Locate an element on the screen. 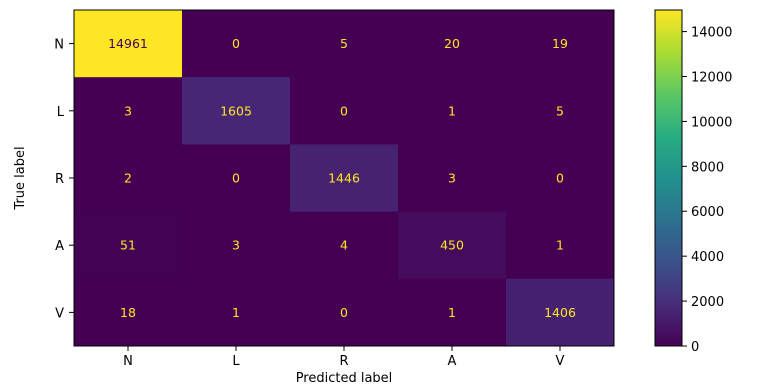 The image size is (762, 386). y-tick-label: R is located at coordinates (59, 179).